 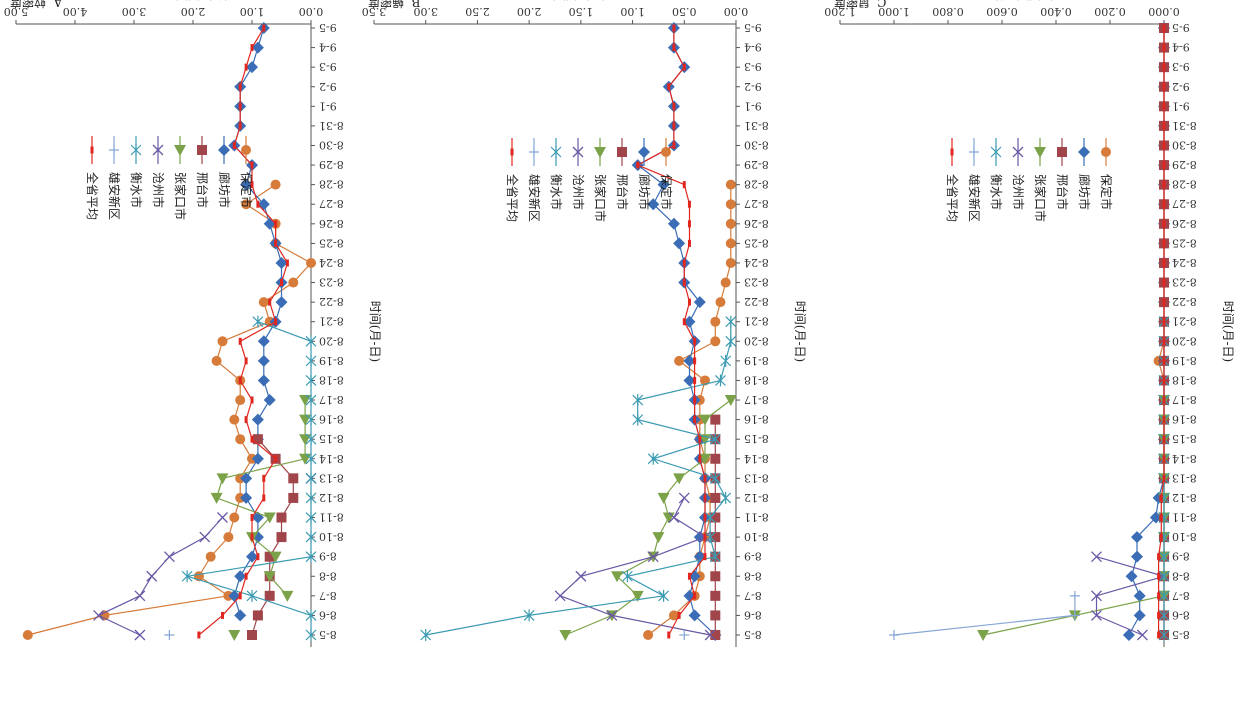 What do you see at coordinates (756, 262) in the screenshot?
I see `category-tick-label: 8-24` at bounding box center [756, 262].